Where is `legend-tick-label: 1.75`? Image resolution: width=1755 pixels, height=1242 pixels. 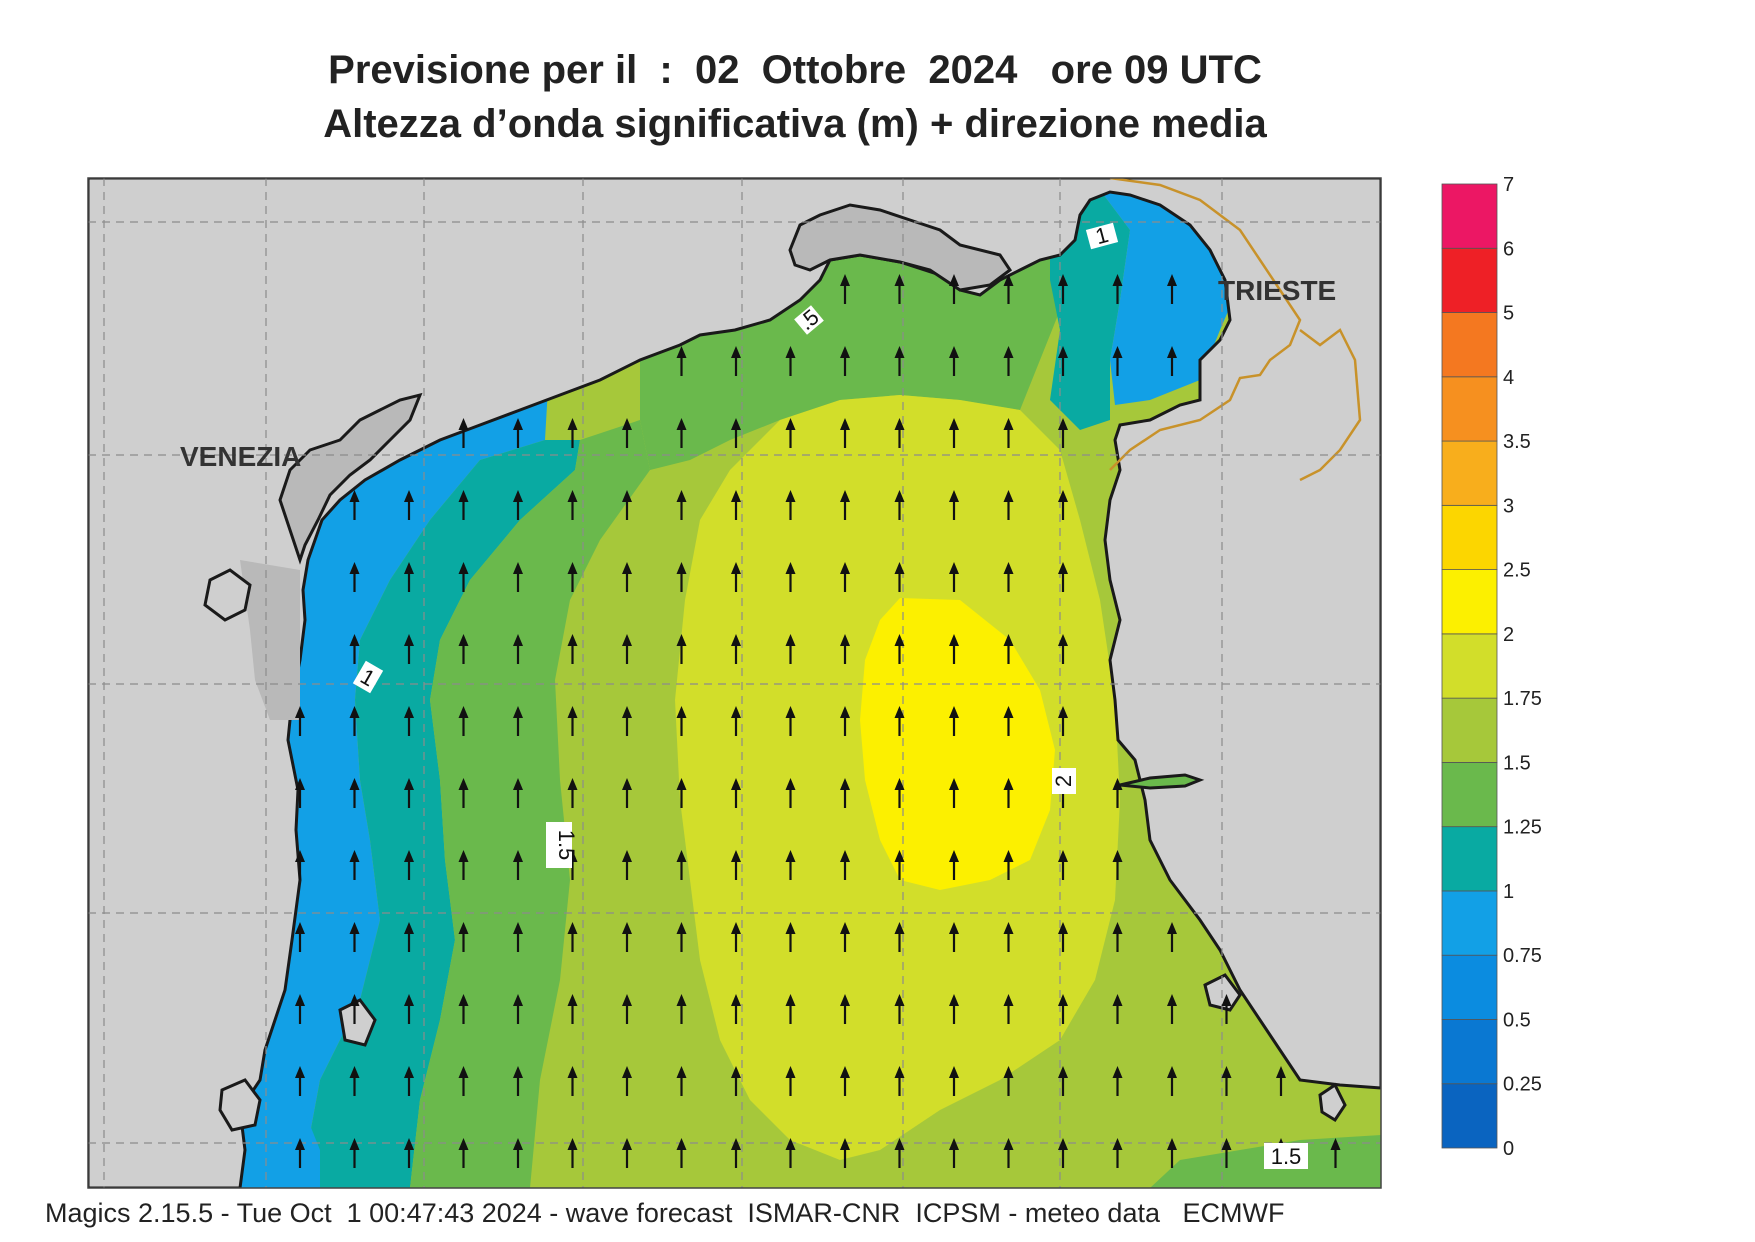
legend-tick-label: 1.75 is located at coordinates (1522, 699).